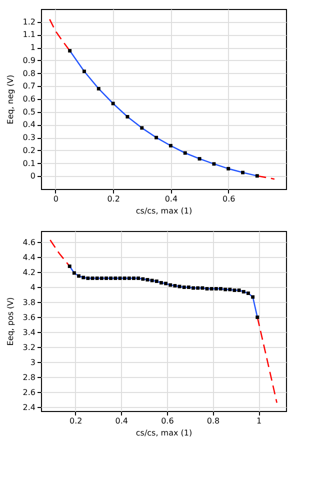 This screenshot has height=495, width=325. I want to click on y-tick-label: 3.2, so click(29, 347).